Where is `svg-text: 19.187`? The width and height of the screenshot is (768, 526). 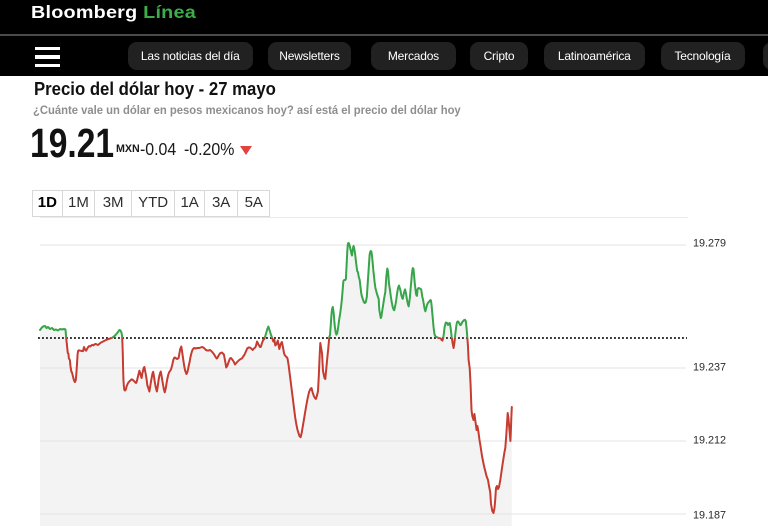 svg-text: 19.187 is located at coordinates (709, 516).